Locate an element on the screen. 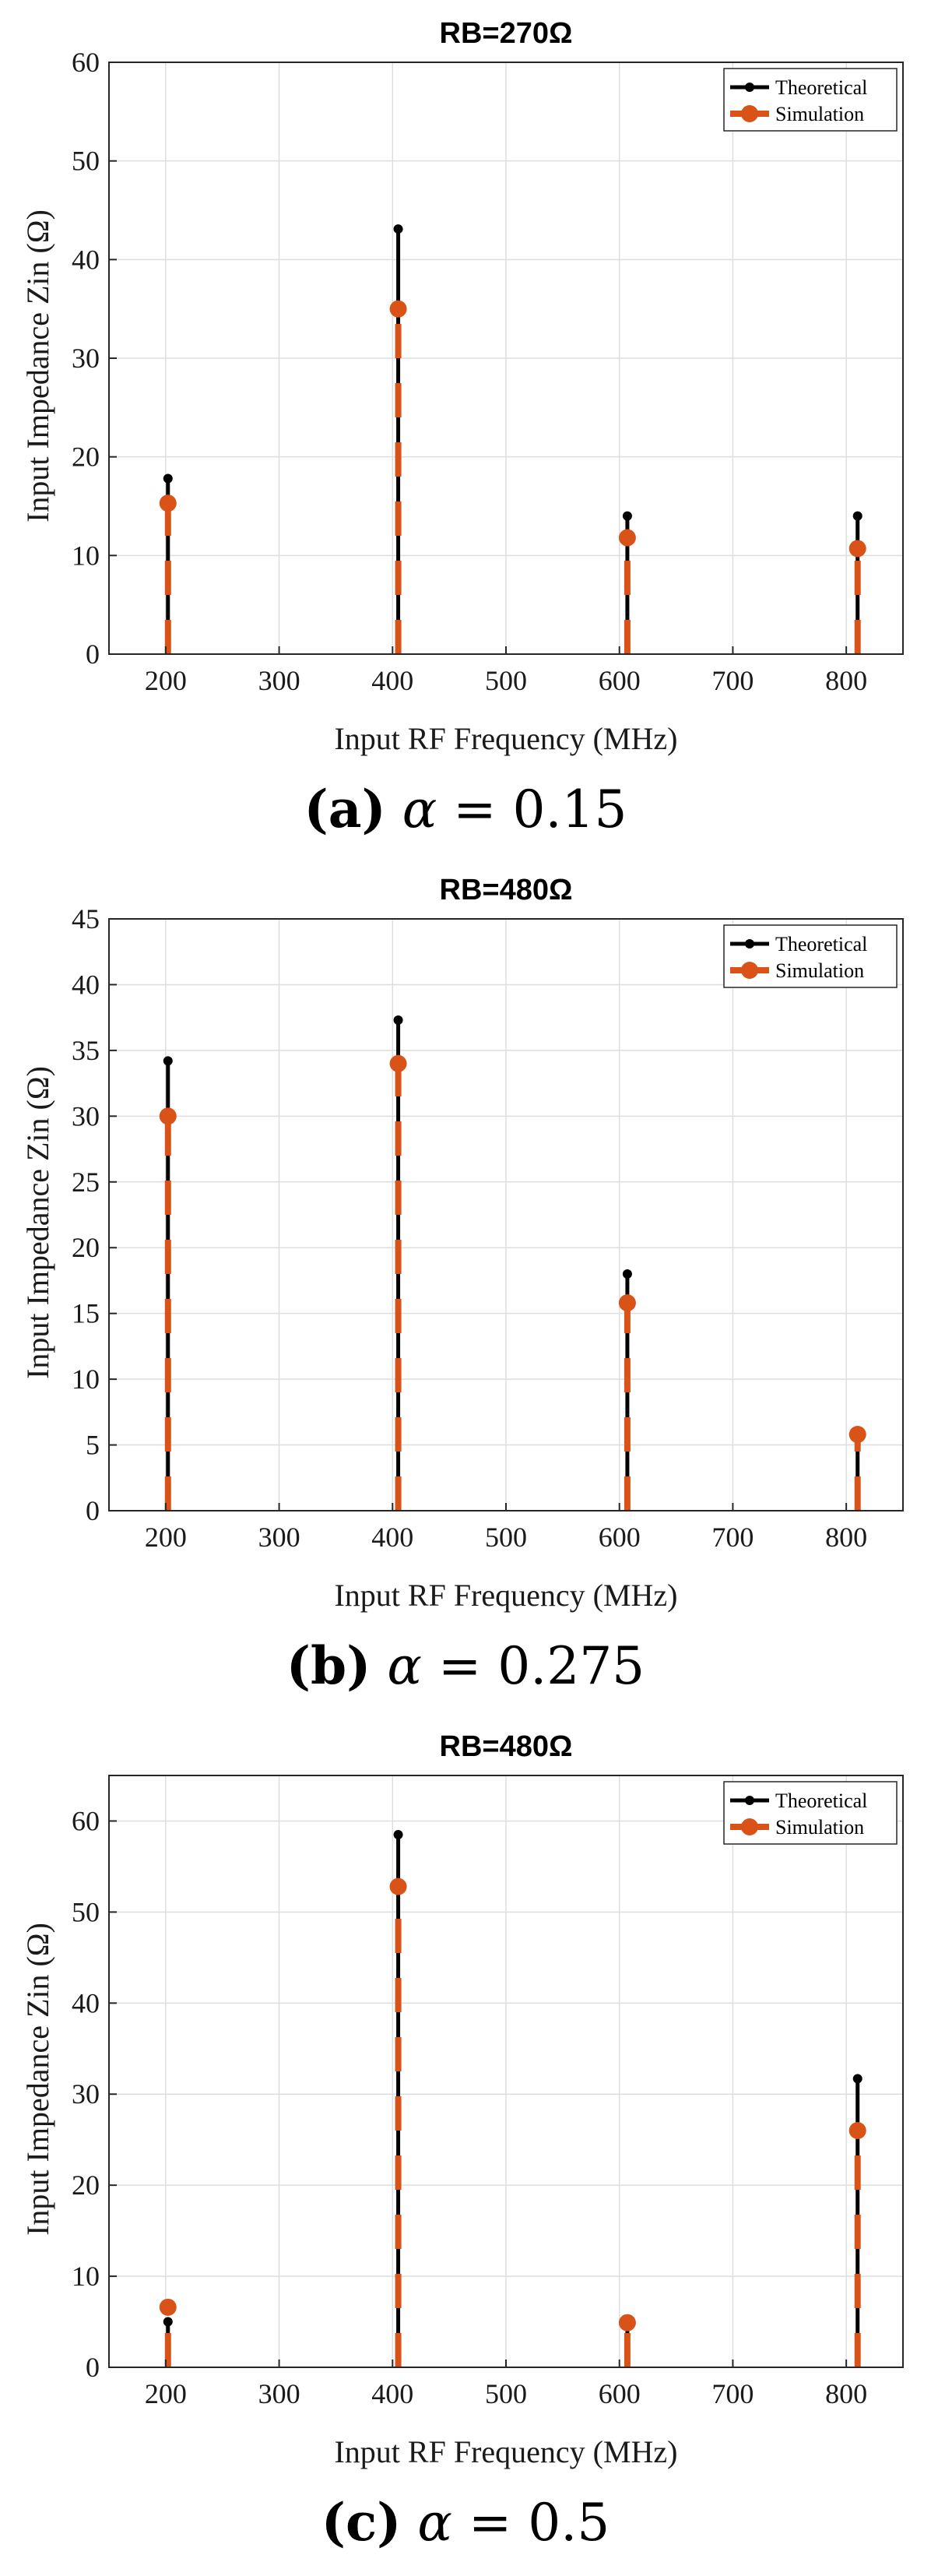  y-tick-label: 45 is located at coordinates (86, 918).